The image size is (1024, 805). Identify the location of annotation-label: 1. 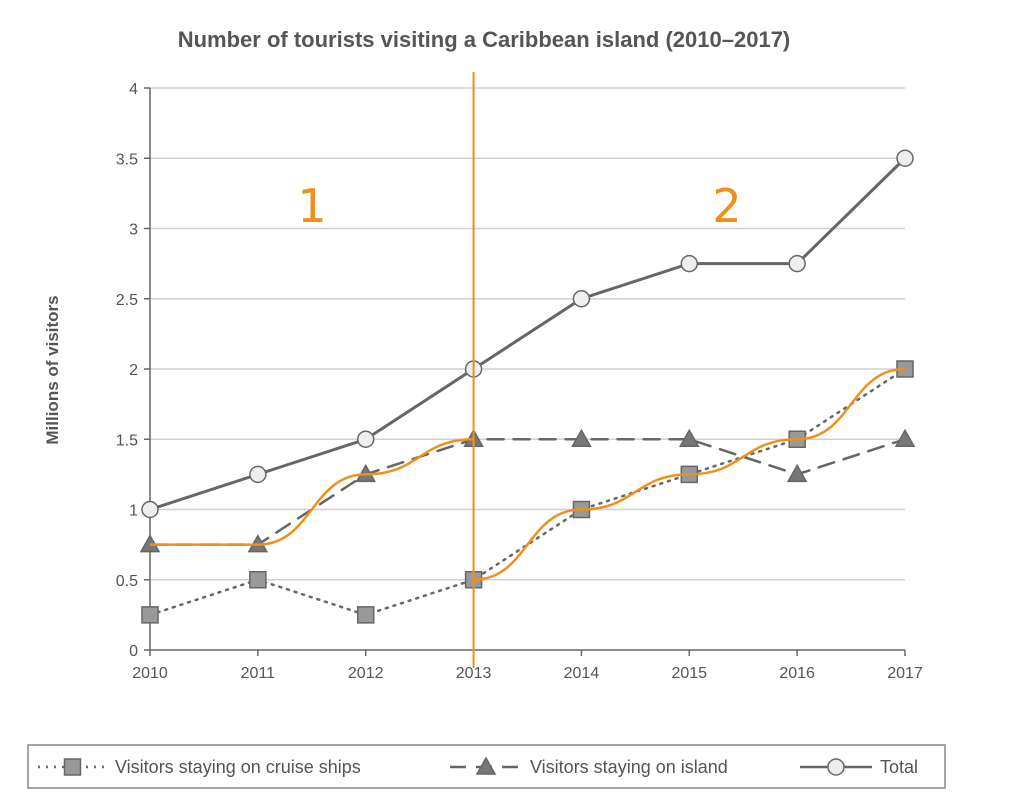
(311, 206).